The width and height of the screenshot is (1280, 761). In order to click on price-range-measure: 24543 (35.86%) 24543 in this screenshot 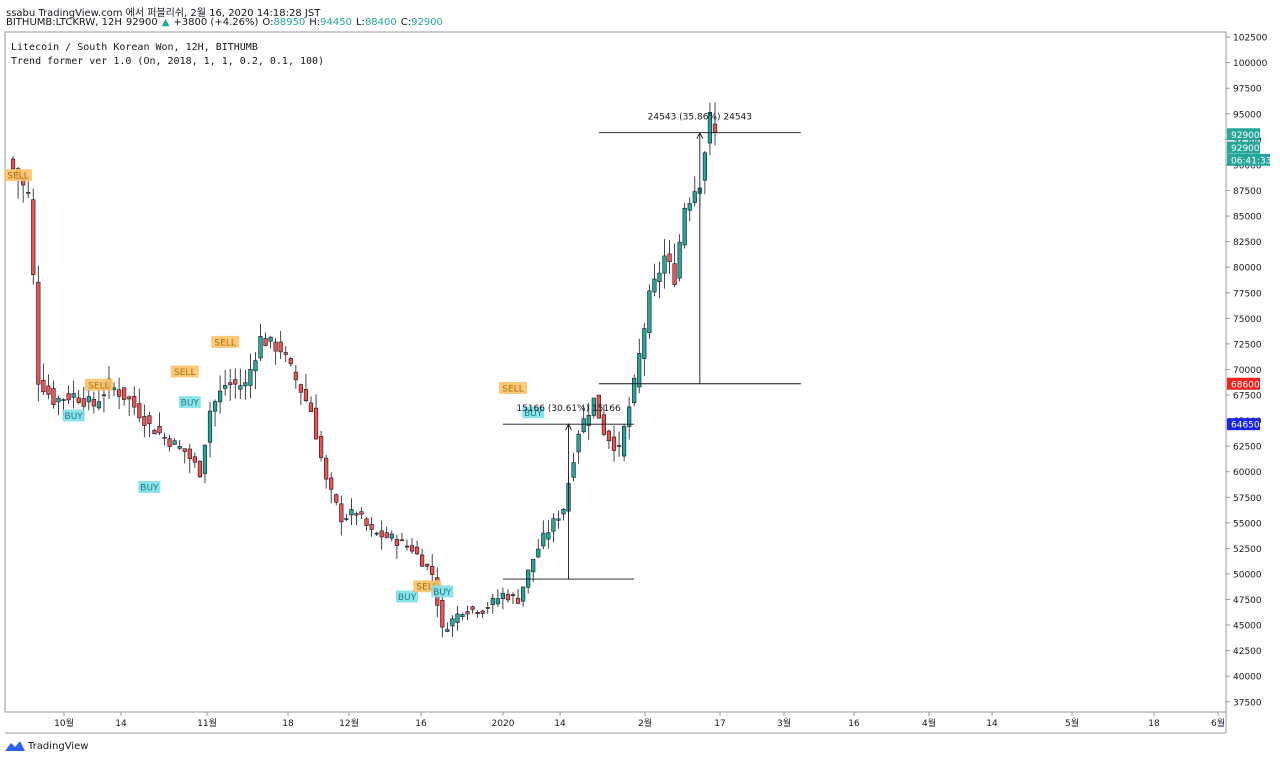, I will do `click(699, 249)`.